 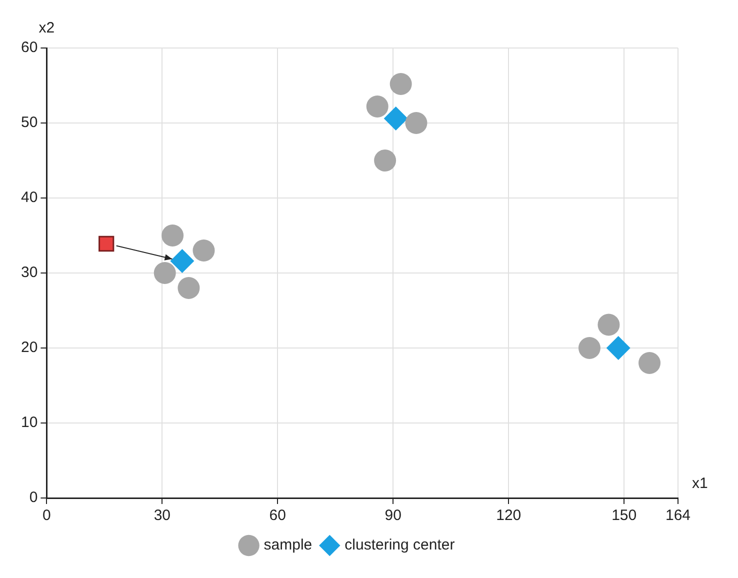 I want to click on y-axis-title: x2, so click(x=46, y=28).